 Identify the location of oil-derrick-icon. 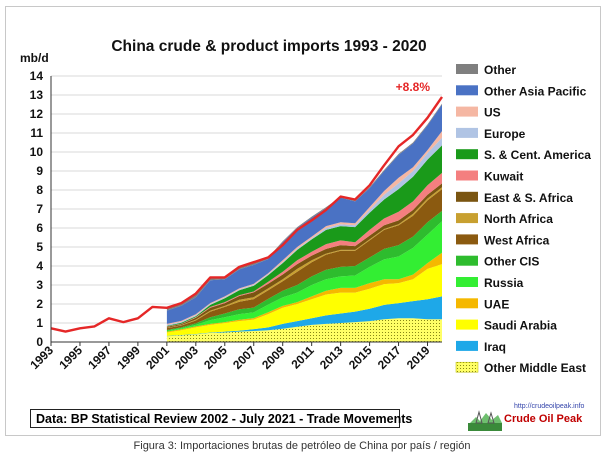
(485, 420).